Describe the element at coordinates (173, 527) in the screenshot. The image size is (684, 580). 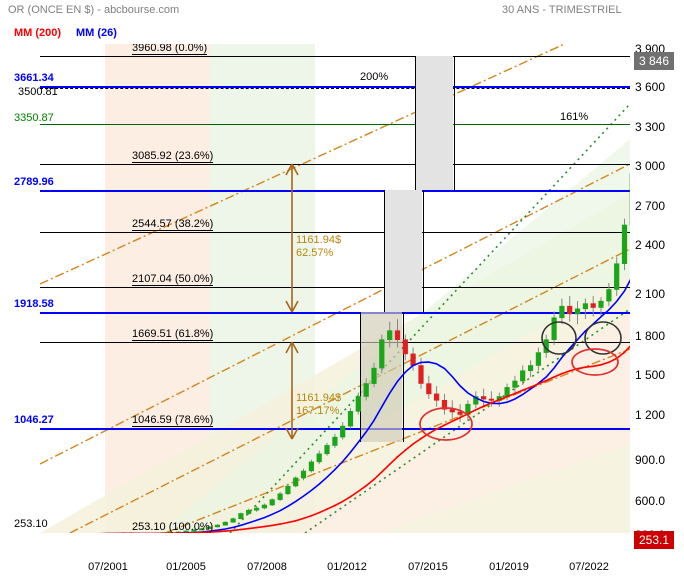
I see `fib-label-1000: 253.10 (100.0%)` at that location.